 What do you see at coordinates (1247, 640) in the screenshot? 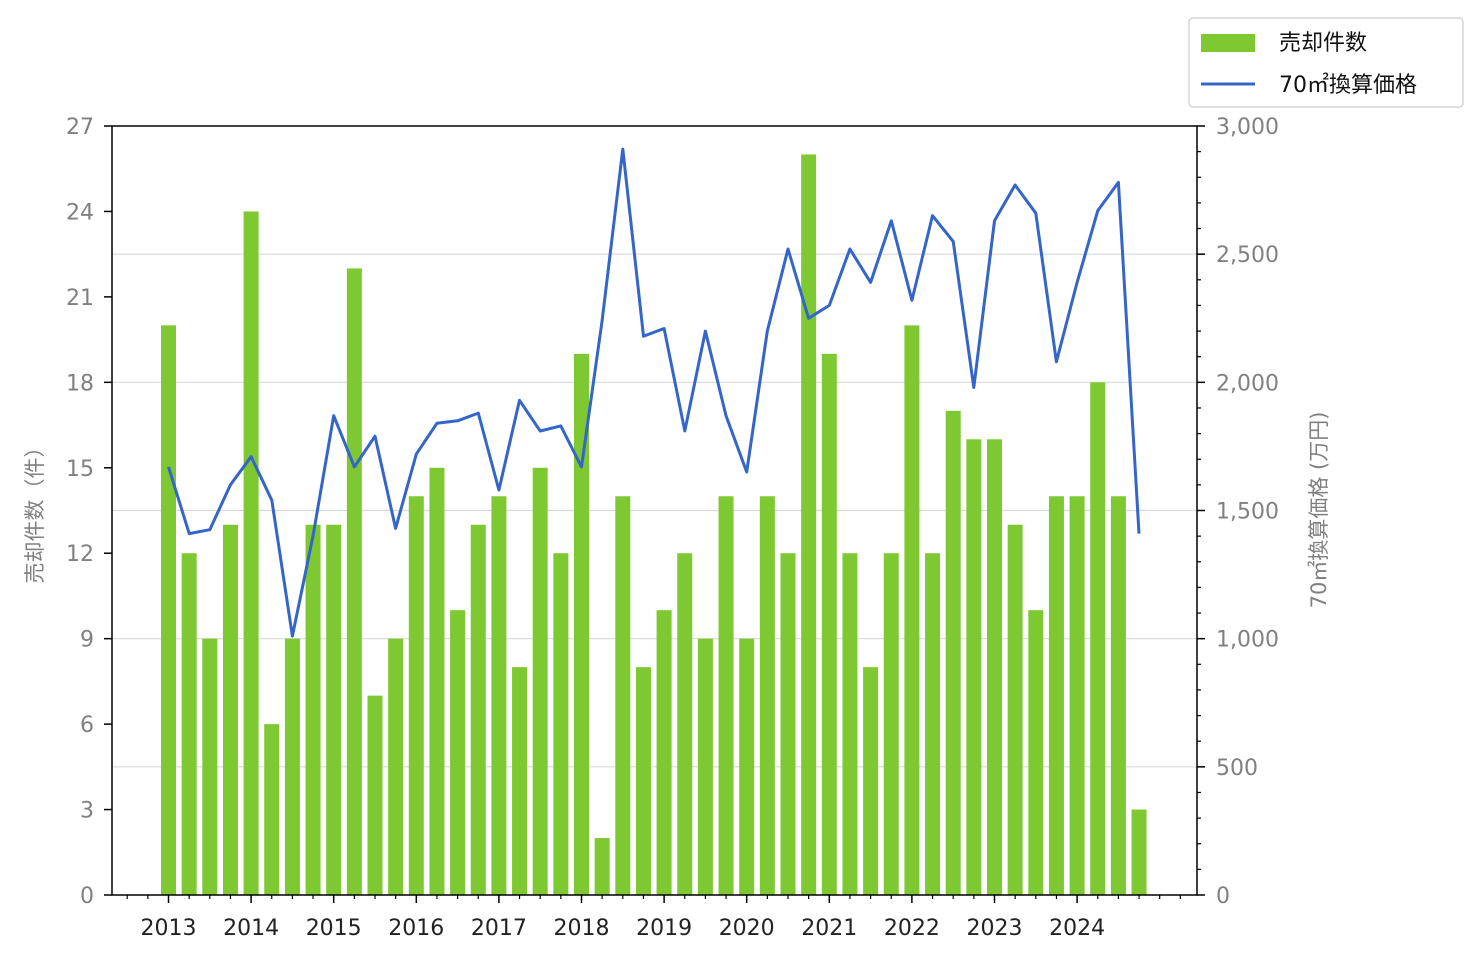
I see `right-tick-label: 1,000` at bounding box center [1247, 640].